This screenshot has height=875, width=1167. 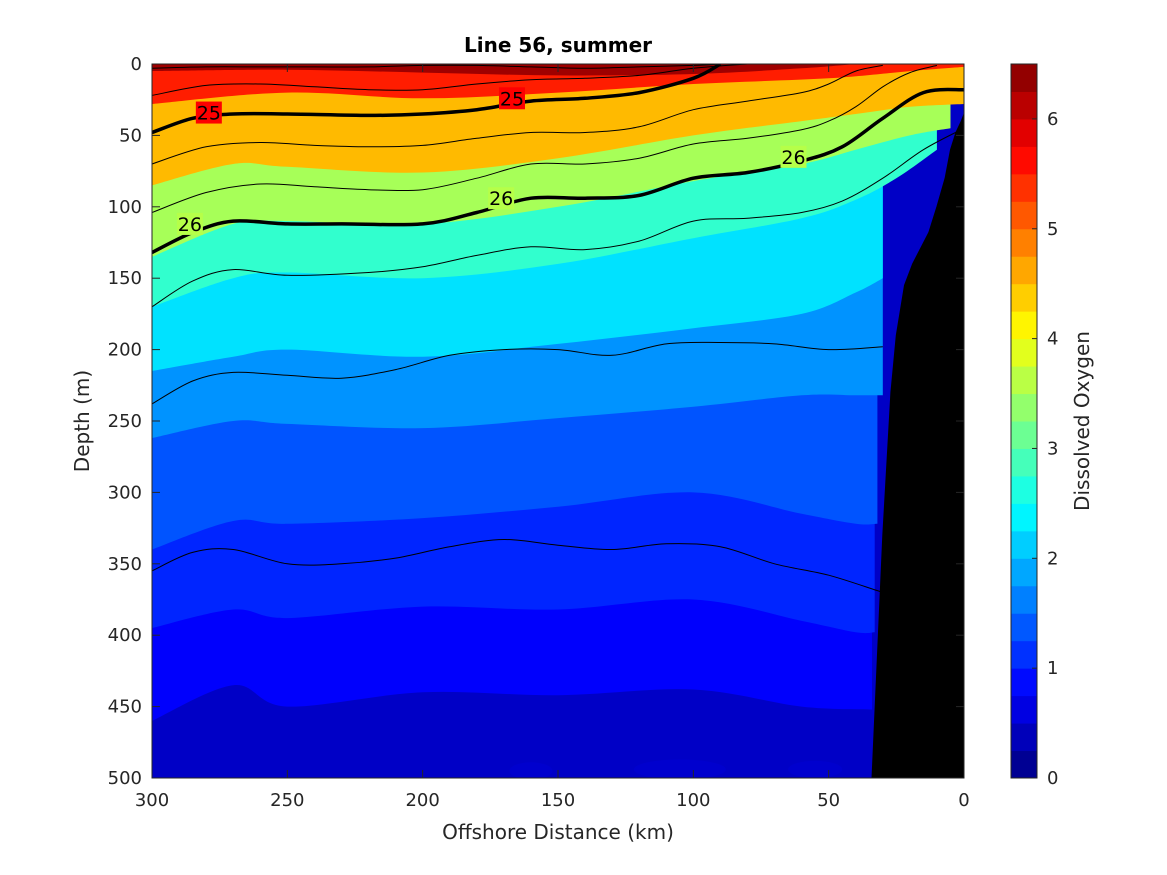 I want to click on x-tick-label: 0, so click(x=963, y=800).